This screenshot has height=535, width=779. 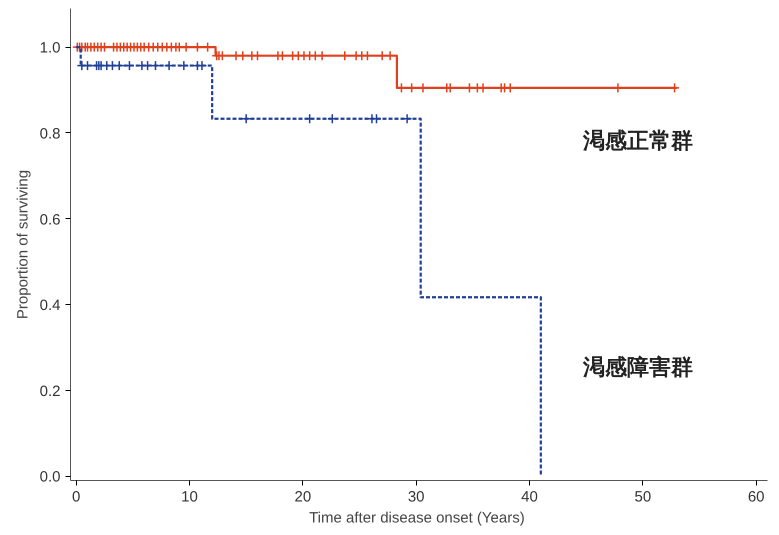 What do you see at coordinates (50, 219) in the screenshot?
I see `y-tick-label: 0.6` at bounding box center [50, 219].